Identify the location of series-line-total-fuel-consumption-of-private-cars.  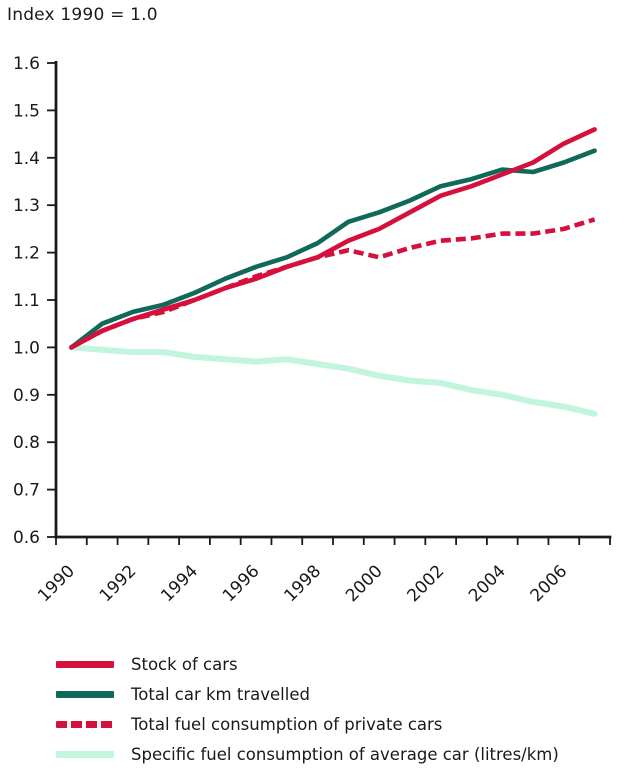
(333, 283).